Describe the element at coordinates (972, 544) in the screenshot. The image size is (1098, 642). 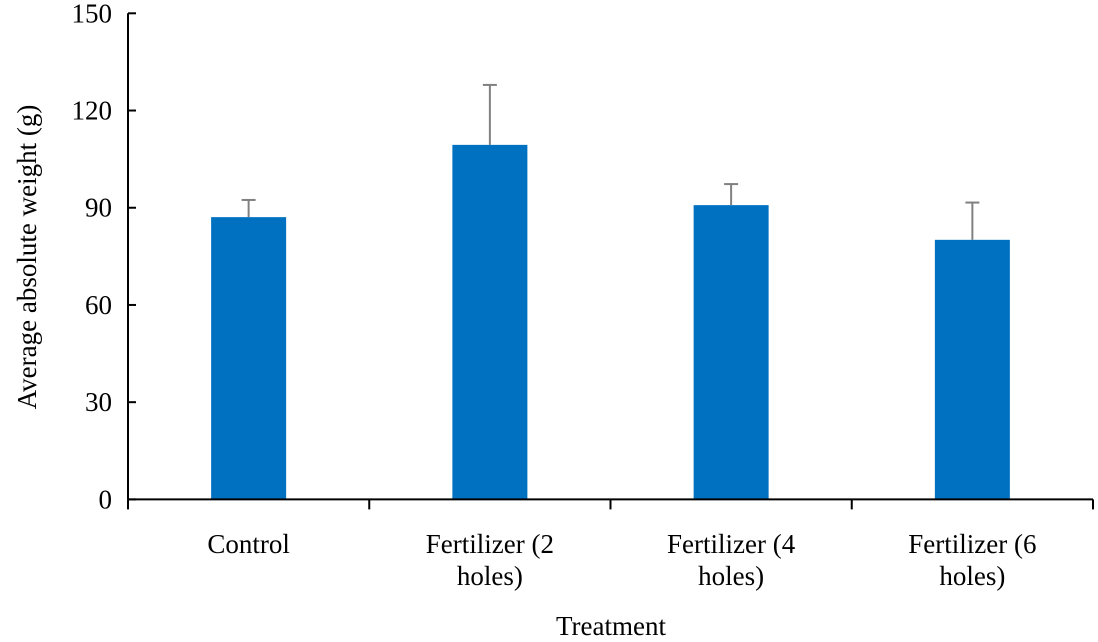
I see `x-tick-label: Fertilizer (6` at that location.